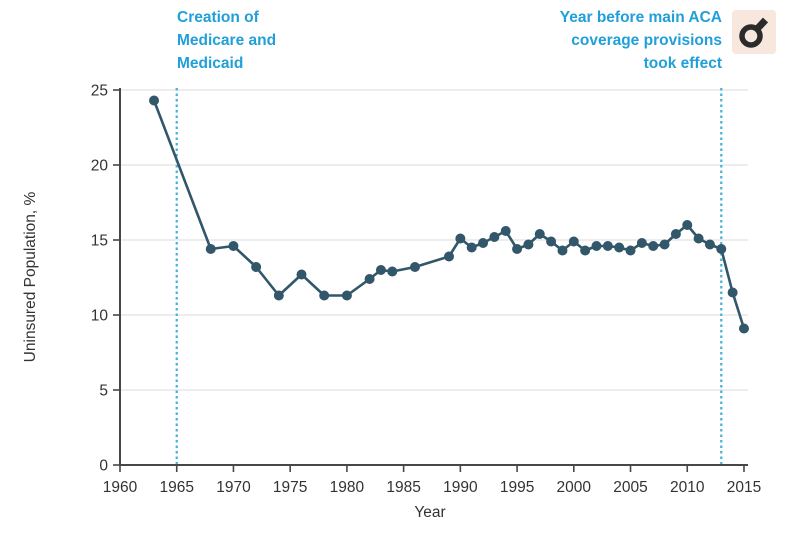 This screenshot has height=534, width=800. I want to click on x-tick-label: 2010, so click(687, 487).